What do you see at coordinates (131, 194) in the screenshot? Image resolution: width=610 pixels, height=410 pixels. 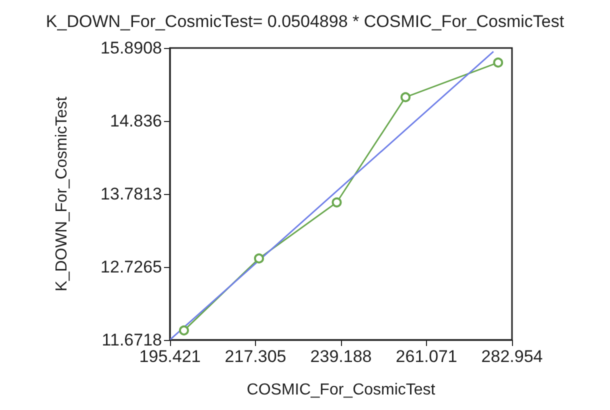 I see `y-tick-label: 13.7813` at bounding box center [131, 194].